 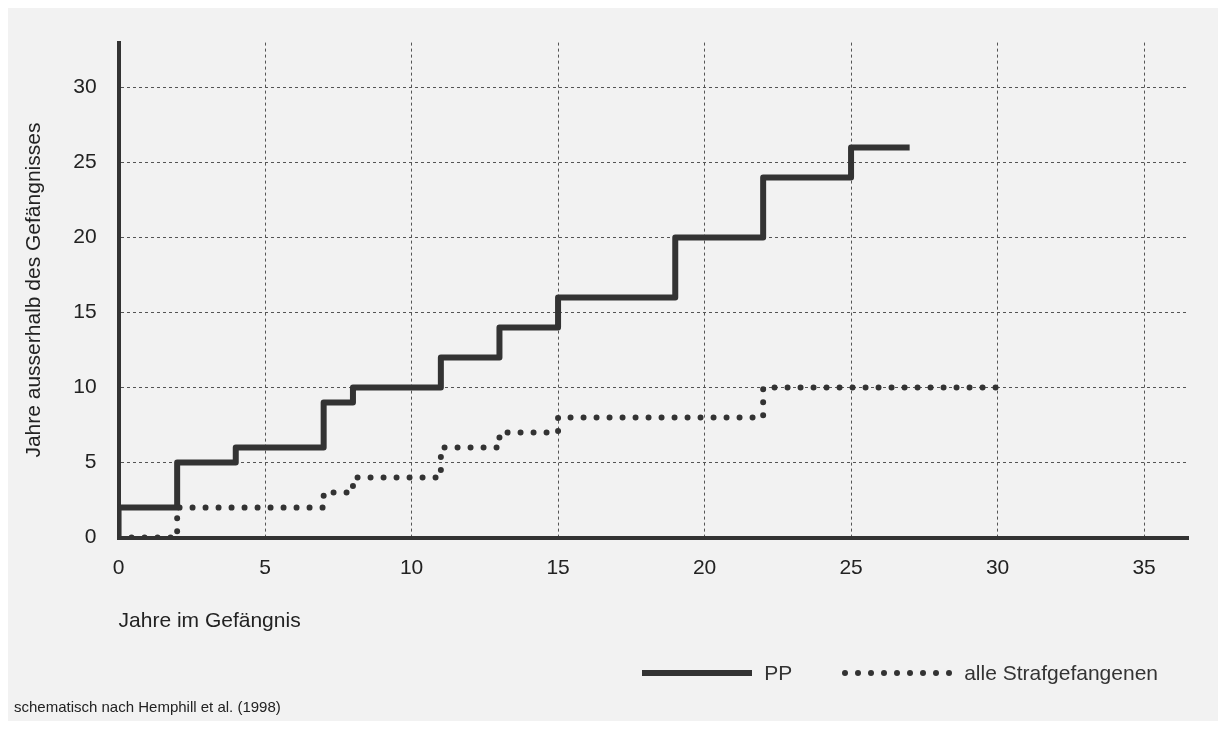 I want to click on x-tick-label: 0, so click(x=118, y=566).